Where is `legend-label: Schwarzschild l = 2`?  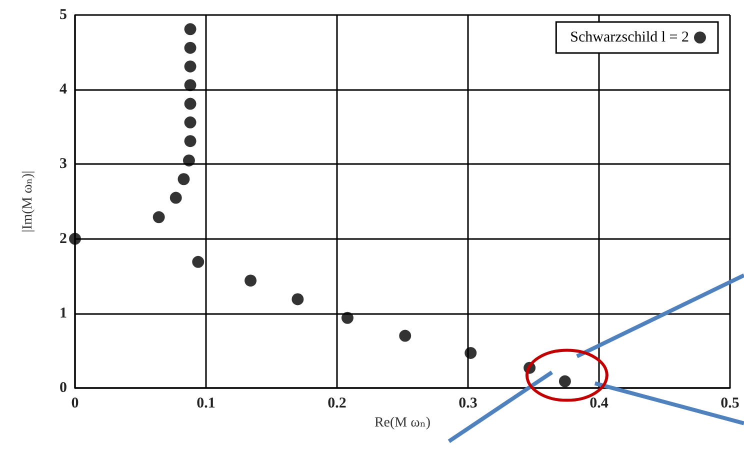 legend-label: Schwarzschild l = 2 is located at coordinates (629, 38).